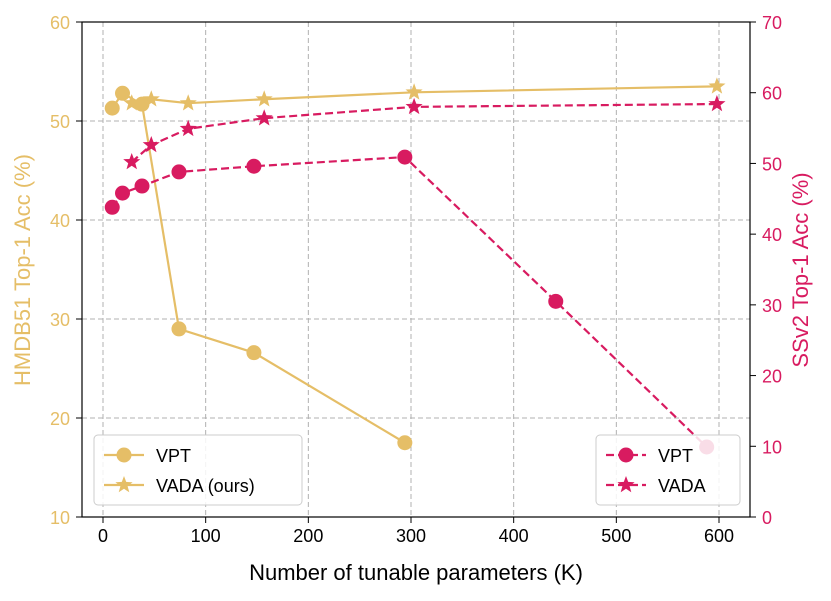 This screenshot has width=831, height=601. Describe the element at coordinates (60, 419) in the screenshot. I see `y-tick-label-left: 20` at that location.